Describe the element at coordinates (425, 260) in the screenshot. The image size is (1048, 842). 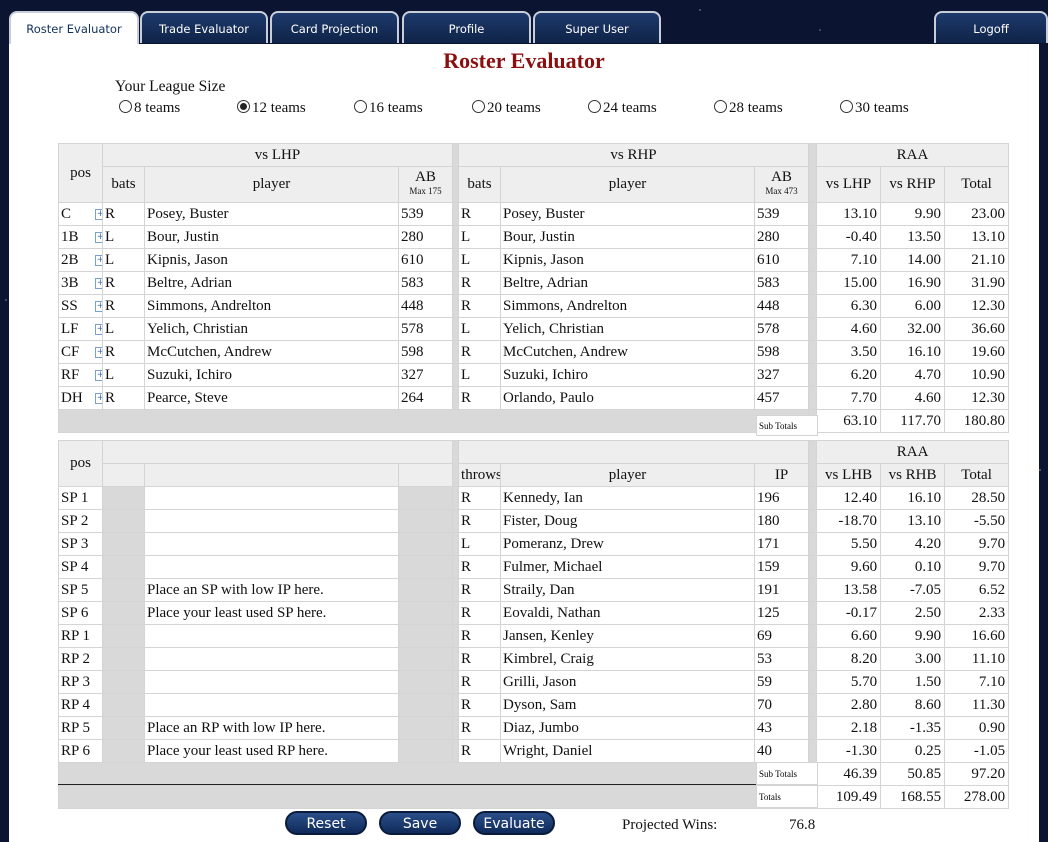
I see `ab-lhp-input: 610` at that location.